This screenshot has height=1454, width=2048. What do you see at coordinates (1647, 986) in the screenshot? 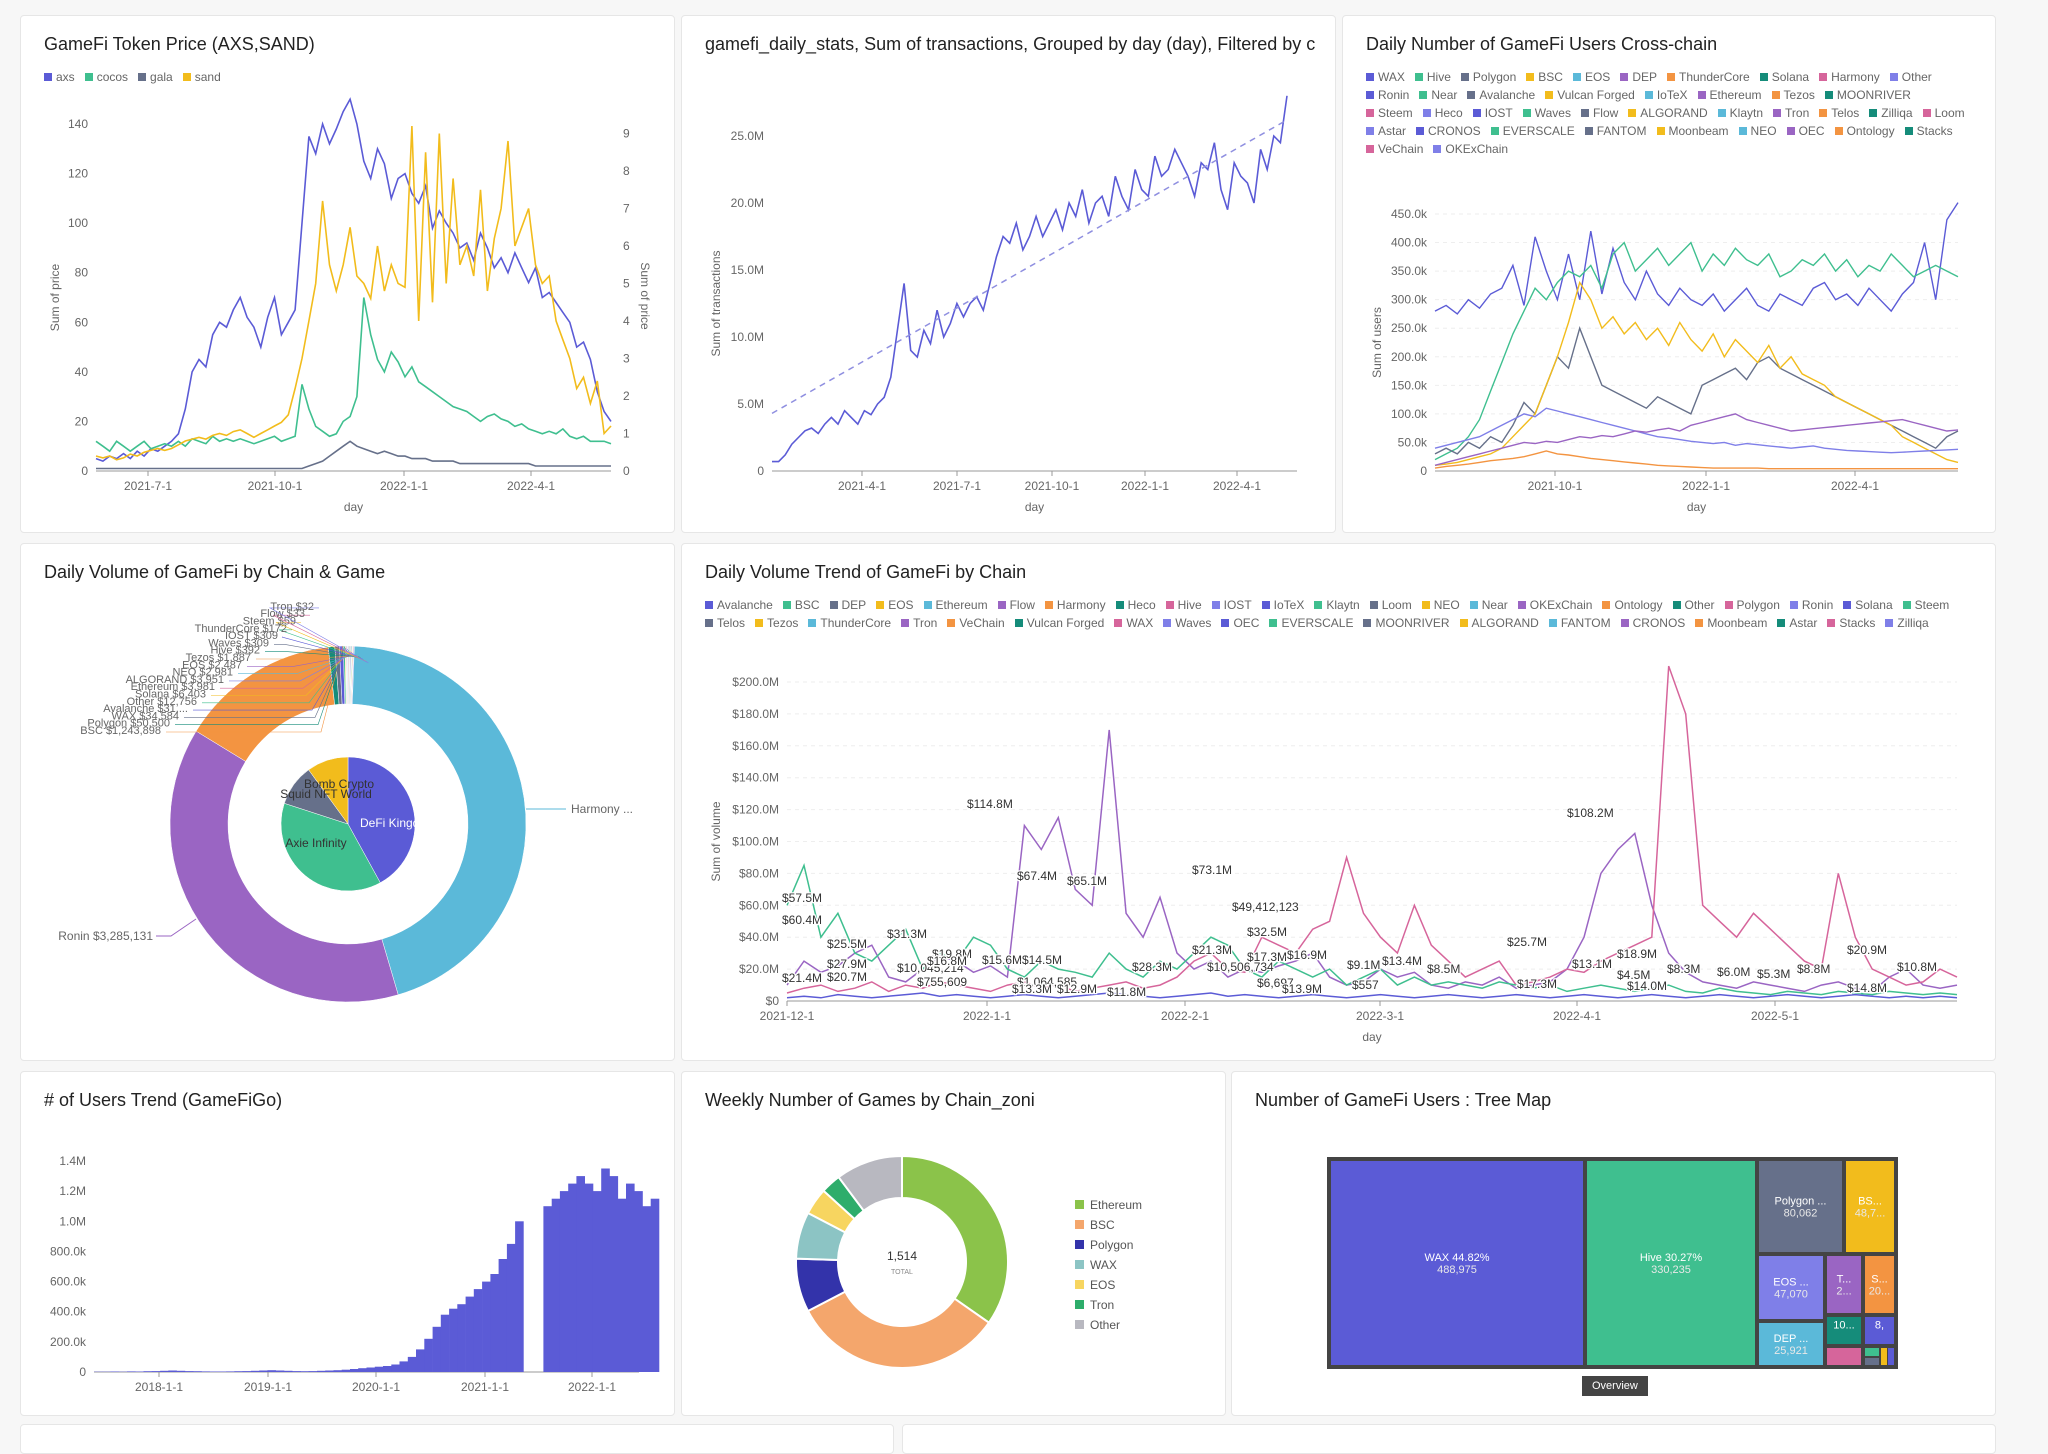
I see `data-label: $14.0M` at bounding box center [1647, 986].